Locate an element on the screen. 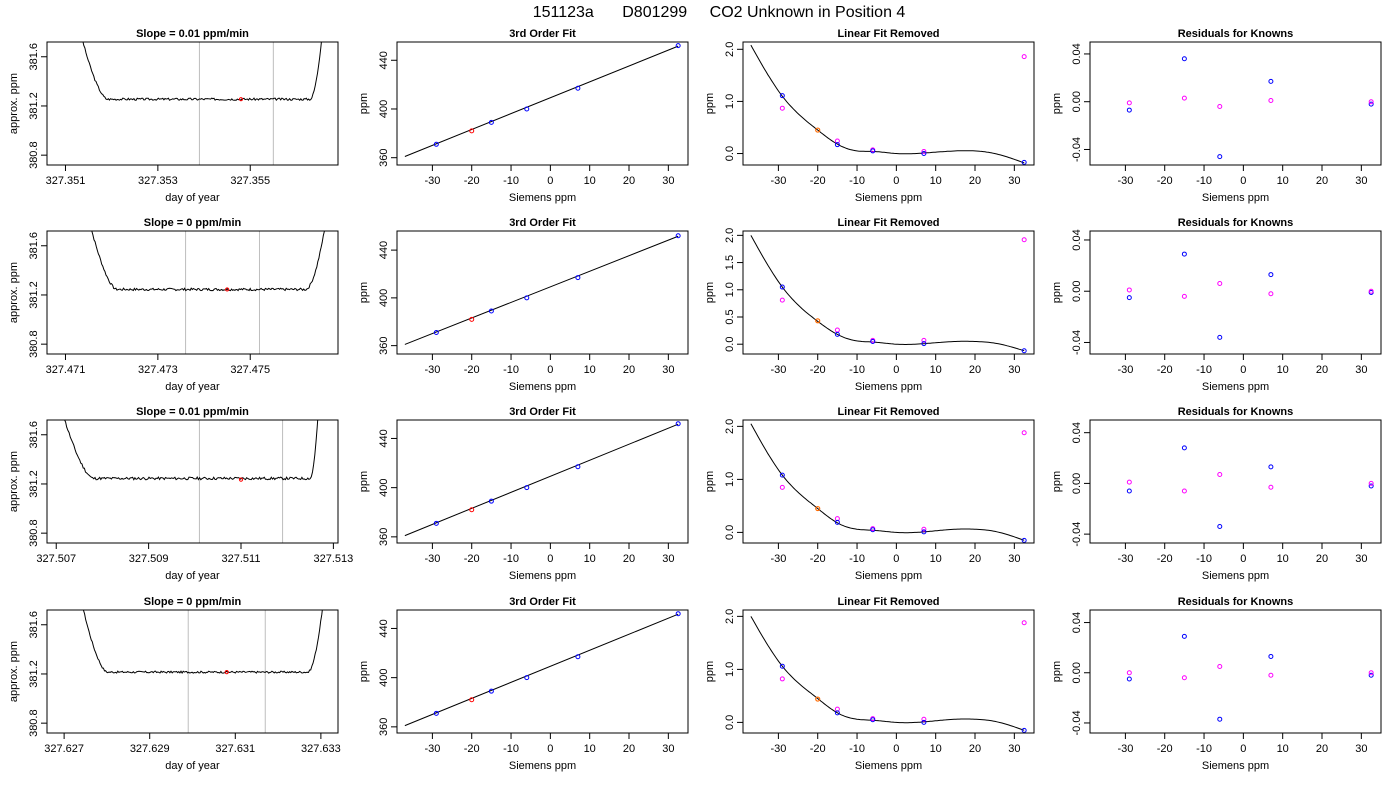 The image size is (1400, 800). y-tick-label: 381.2 is located at coordinates (34, 484).